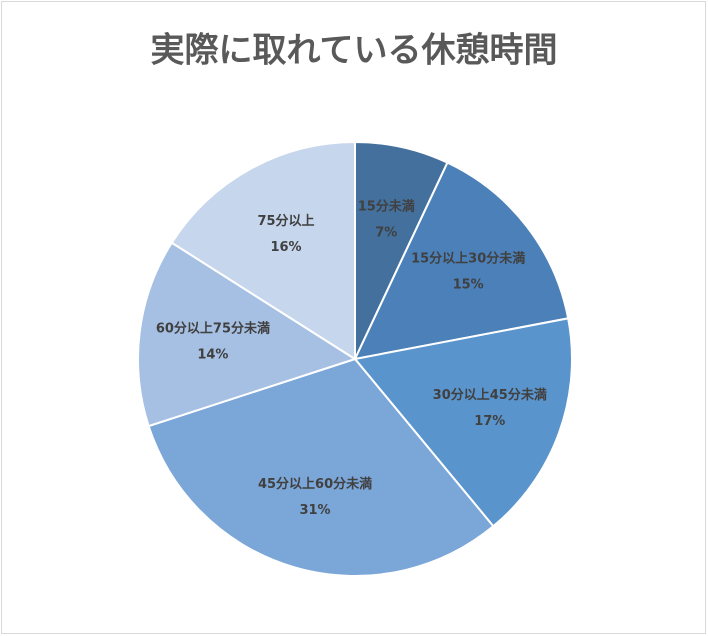  I want to click on slice-category-label: 75分以上, so click(285, 221).